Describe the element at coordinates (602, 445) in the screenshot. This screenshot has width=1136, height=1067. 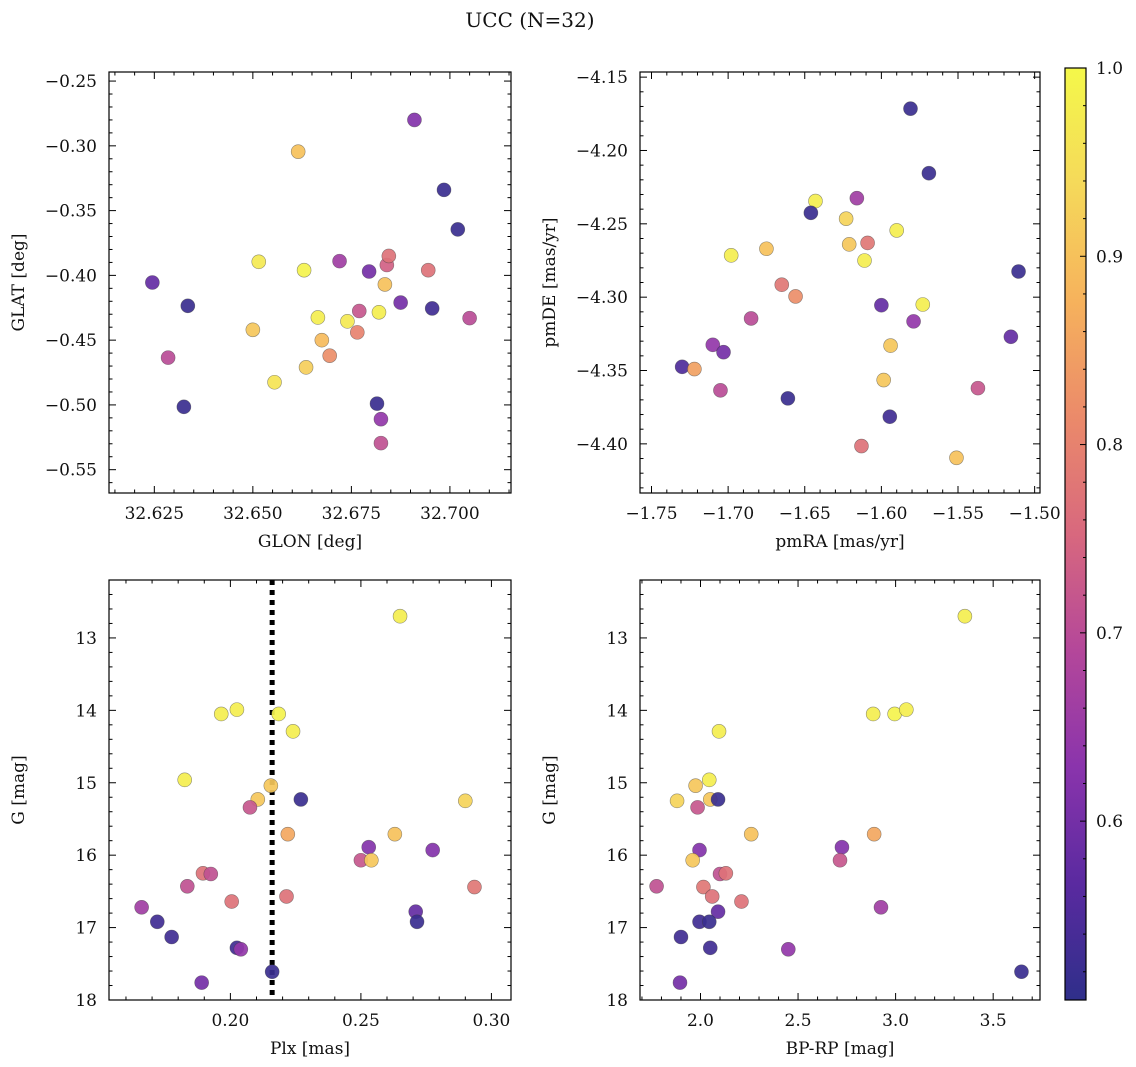
I see `y-tick-label: −4.40` at that location.